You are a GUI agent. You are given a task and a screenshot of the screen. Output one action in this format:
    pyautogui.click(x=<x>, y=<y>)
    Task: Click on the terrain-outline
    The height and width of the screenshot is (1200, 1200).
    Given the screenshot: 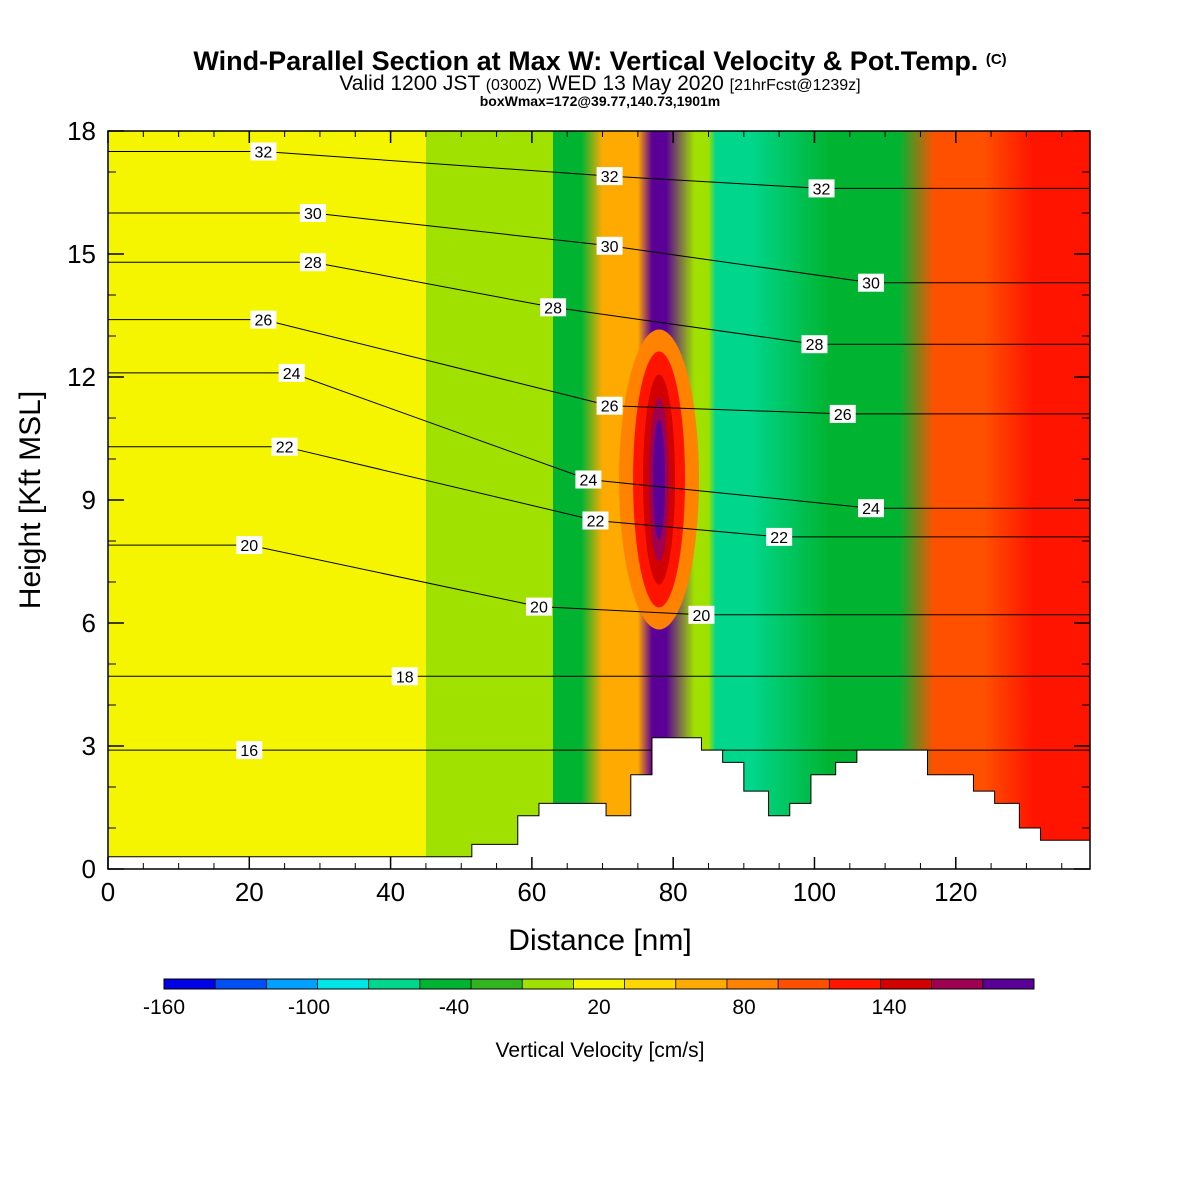 What is the action you would take?
    pyautogui.click(x=599, y=797)
    